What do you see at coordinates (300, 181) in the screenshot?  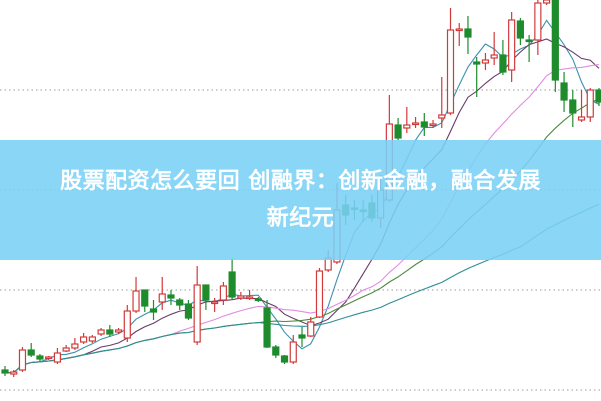 I see `headline-line-1: 股票配资怎么要回 创融界：创新金融，融合发展` at bounding box center [300, 181].